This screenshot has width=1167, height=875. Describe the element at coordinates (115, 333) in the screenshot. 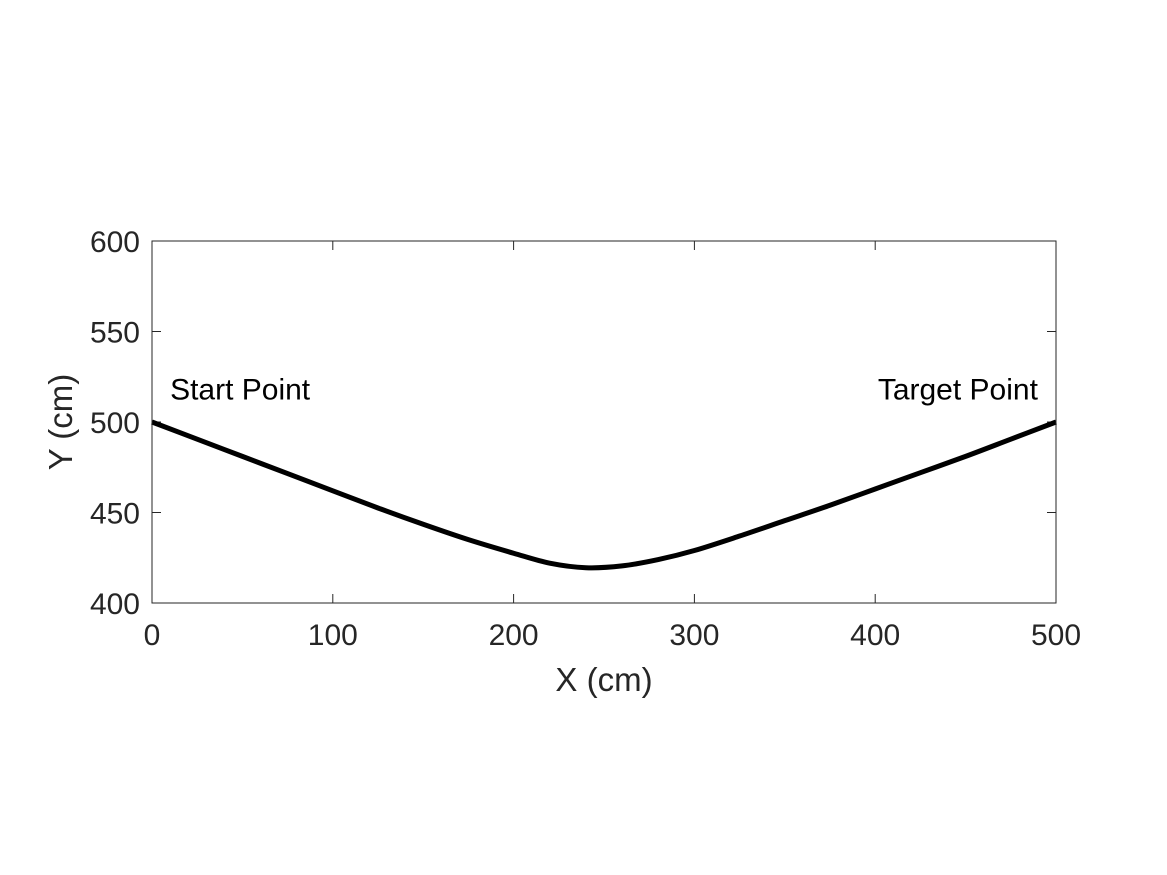

I see `y-tick-label: 550` at that location.